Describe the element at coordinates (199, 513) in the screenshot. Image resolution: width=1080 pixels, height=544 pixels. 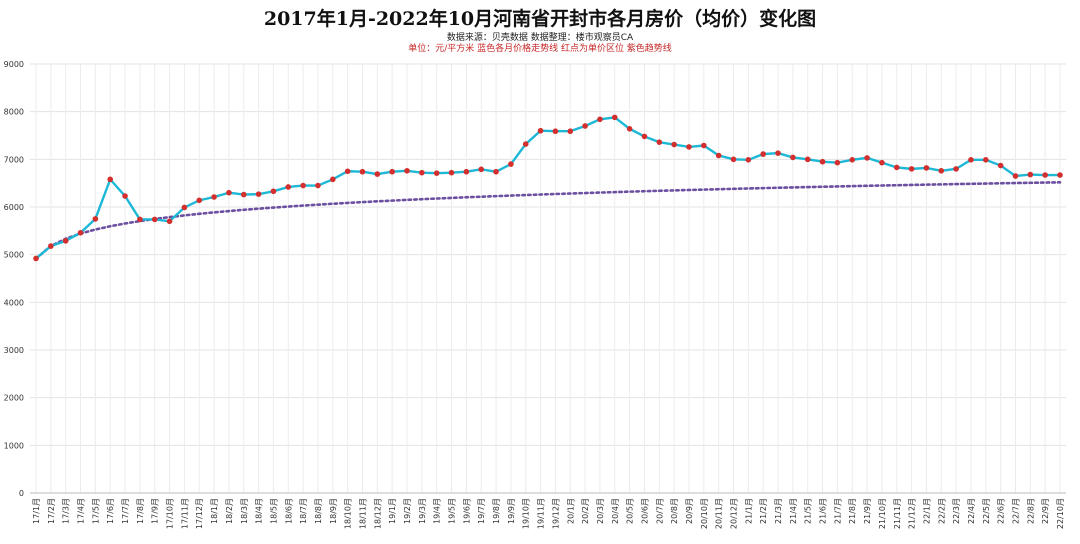
I see `x-tick-label: 17/12月` at that location.